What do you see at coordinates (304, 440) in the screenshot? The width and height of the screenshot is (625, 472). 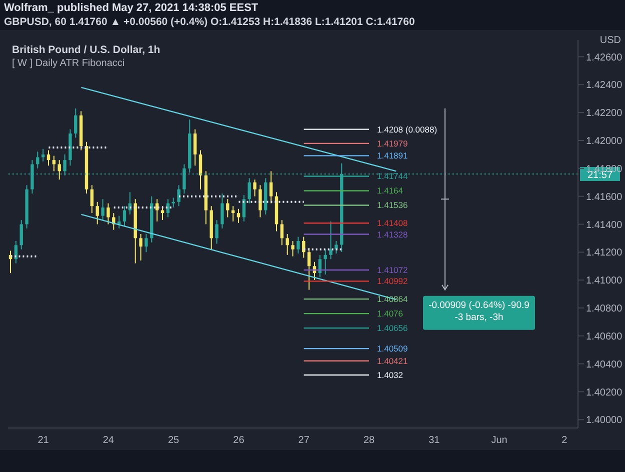 I see `x-tick-label: 27` at bounding box center [304, 440].